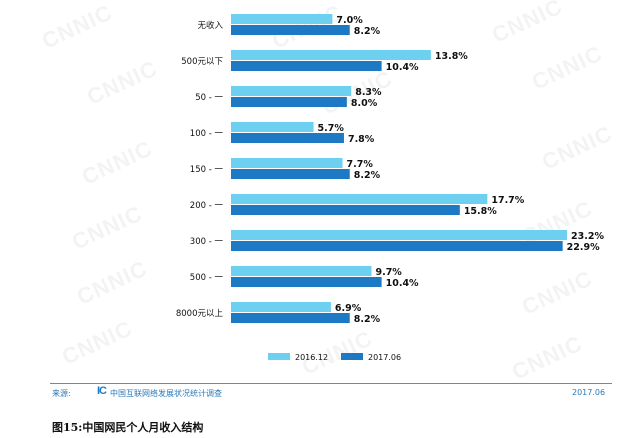 The height and width of the screenshot is (438, 630). I want to click on category-label: 200 - 一, so click(207, 206).